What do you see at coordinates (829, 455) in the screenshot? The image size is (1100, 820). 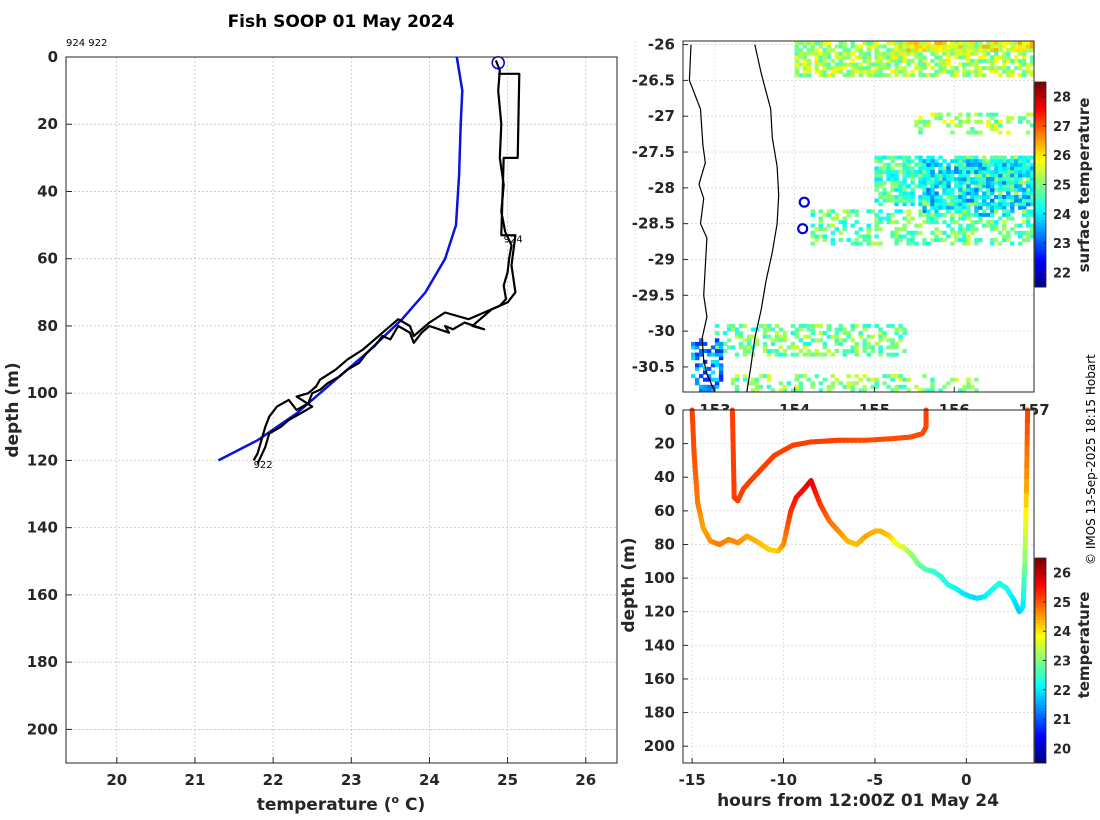 I see `series-track-shallow` at bounding box center [829, 455].